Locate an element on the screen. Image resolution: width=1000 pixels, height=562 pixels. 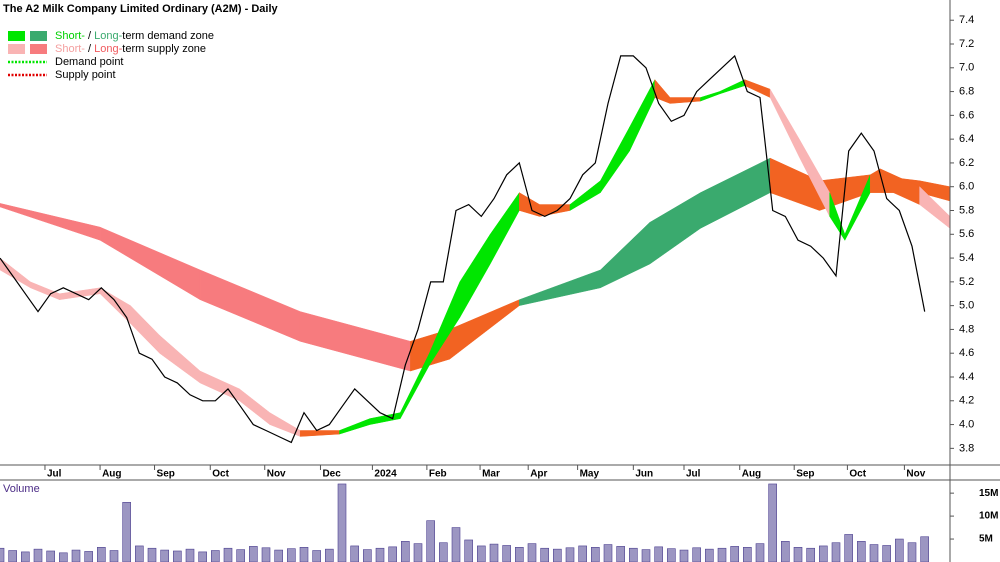
x-tick-label: May is located at coordinates (590, 474).